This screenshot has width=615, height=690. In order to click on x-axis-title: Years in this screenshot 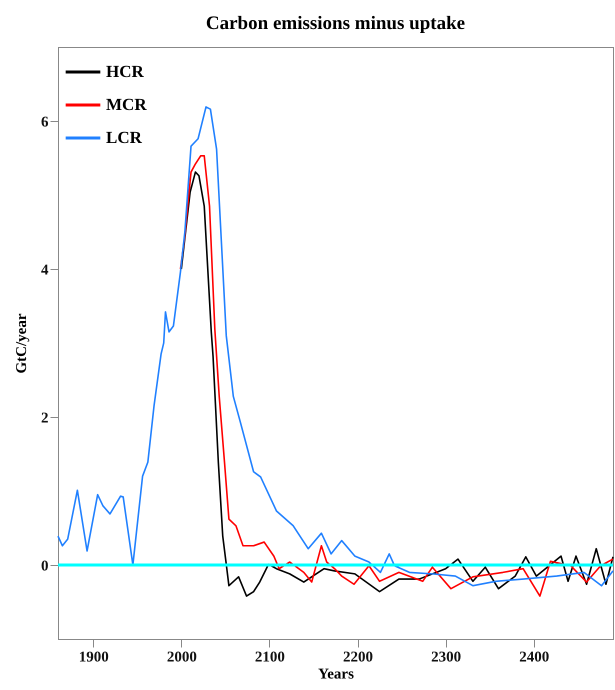, I will do `click(336, 674)`.